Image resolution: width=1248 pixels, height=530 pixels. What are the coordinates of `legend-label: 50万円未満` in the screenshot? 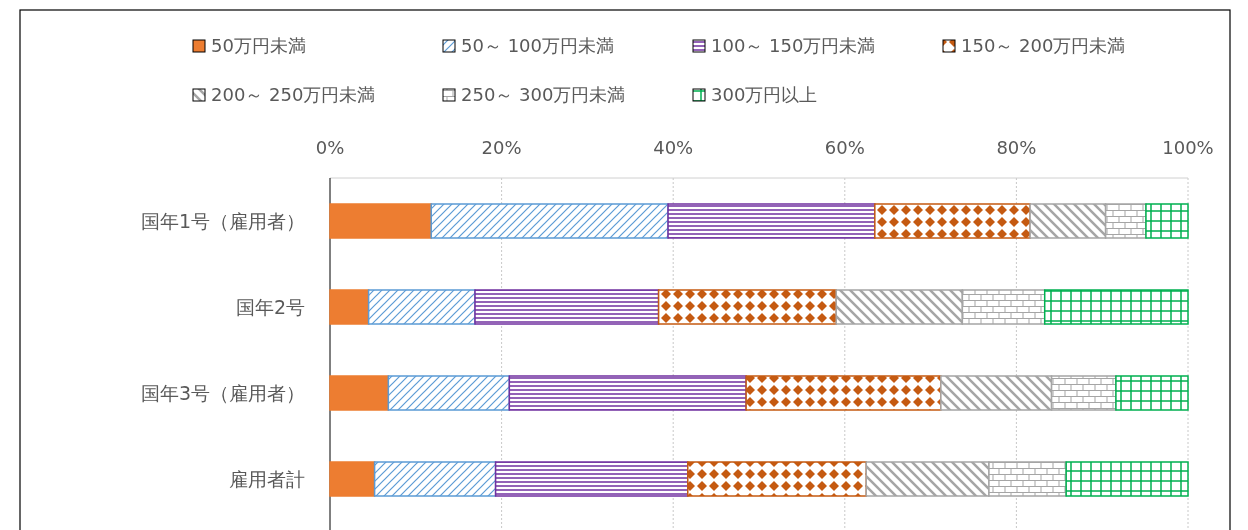 It's located at (258, 45).